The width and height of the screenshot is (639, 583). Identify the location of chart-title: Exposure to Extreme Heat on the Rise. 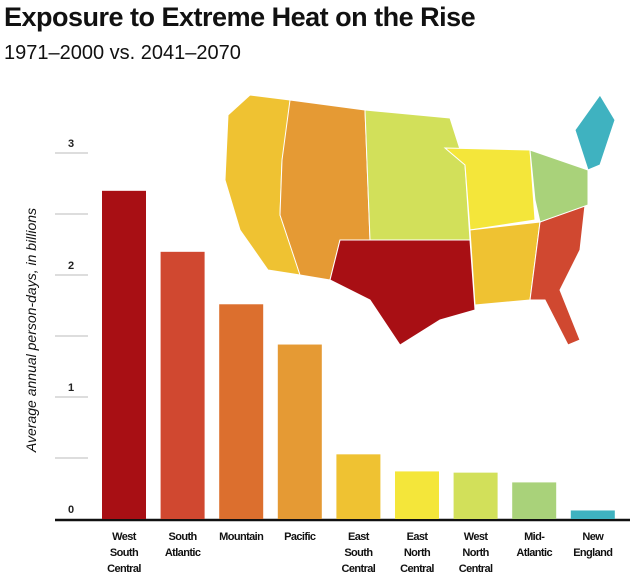
(240, 17).